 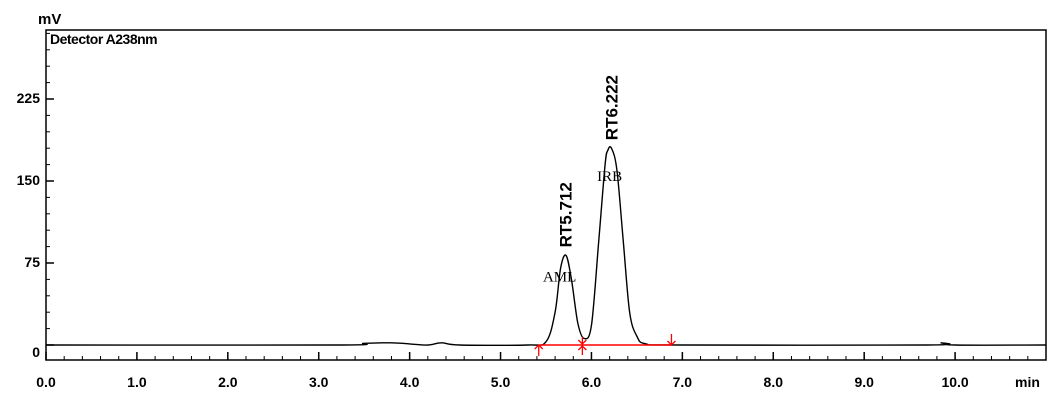 What do you see at coordinates (592, 382) in the screenshot?
I see `x-tick-label: 6.0` at bounding box center [592, 382].